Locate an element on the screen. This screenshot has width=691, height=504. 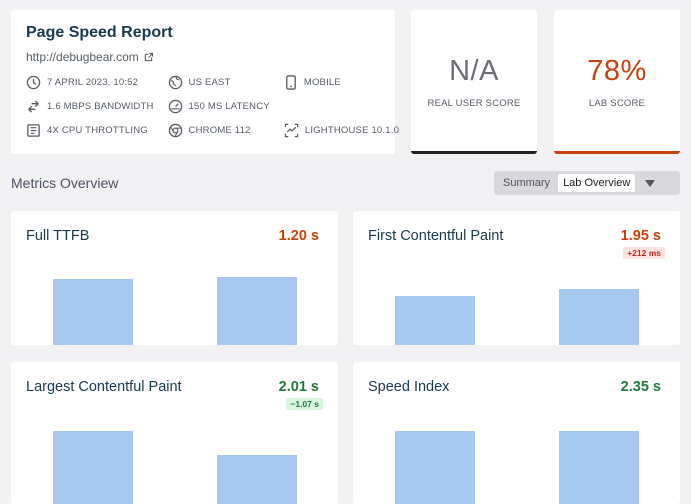
meta-lighthouse: LIGHTHOUSE 10.1.0 is located at coordinates (341, 130).